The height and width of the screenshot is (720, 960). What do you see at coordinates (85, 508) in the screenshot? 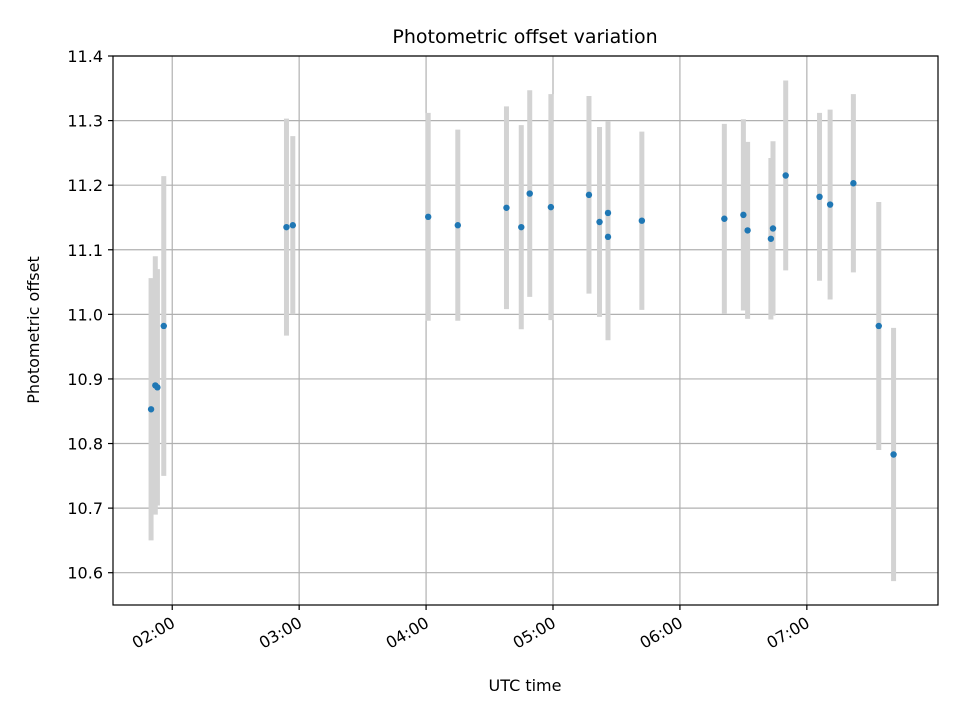
I see `y-tick-label: 10.7` at bounding box center [85, 508].